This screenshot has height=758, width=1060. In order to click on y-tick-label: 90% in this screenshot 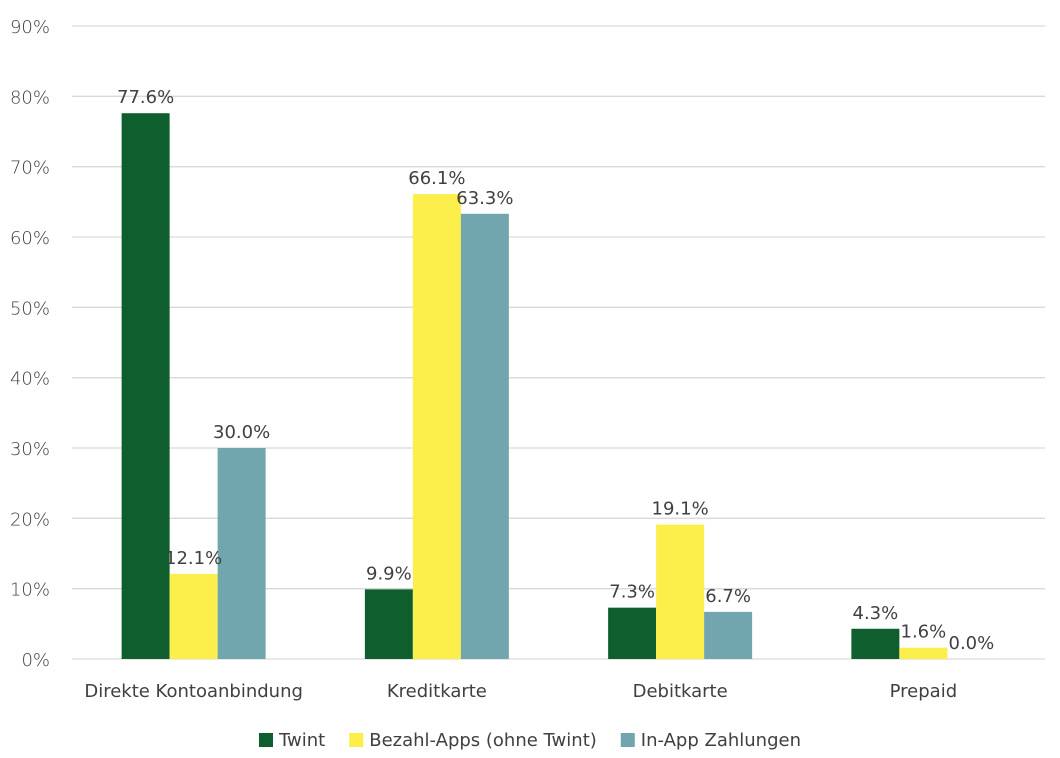, I will do `click(30, 27)`.